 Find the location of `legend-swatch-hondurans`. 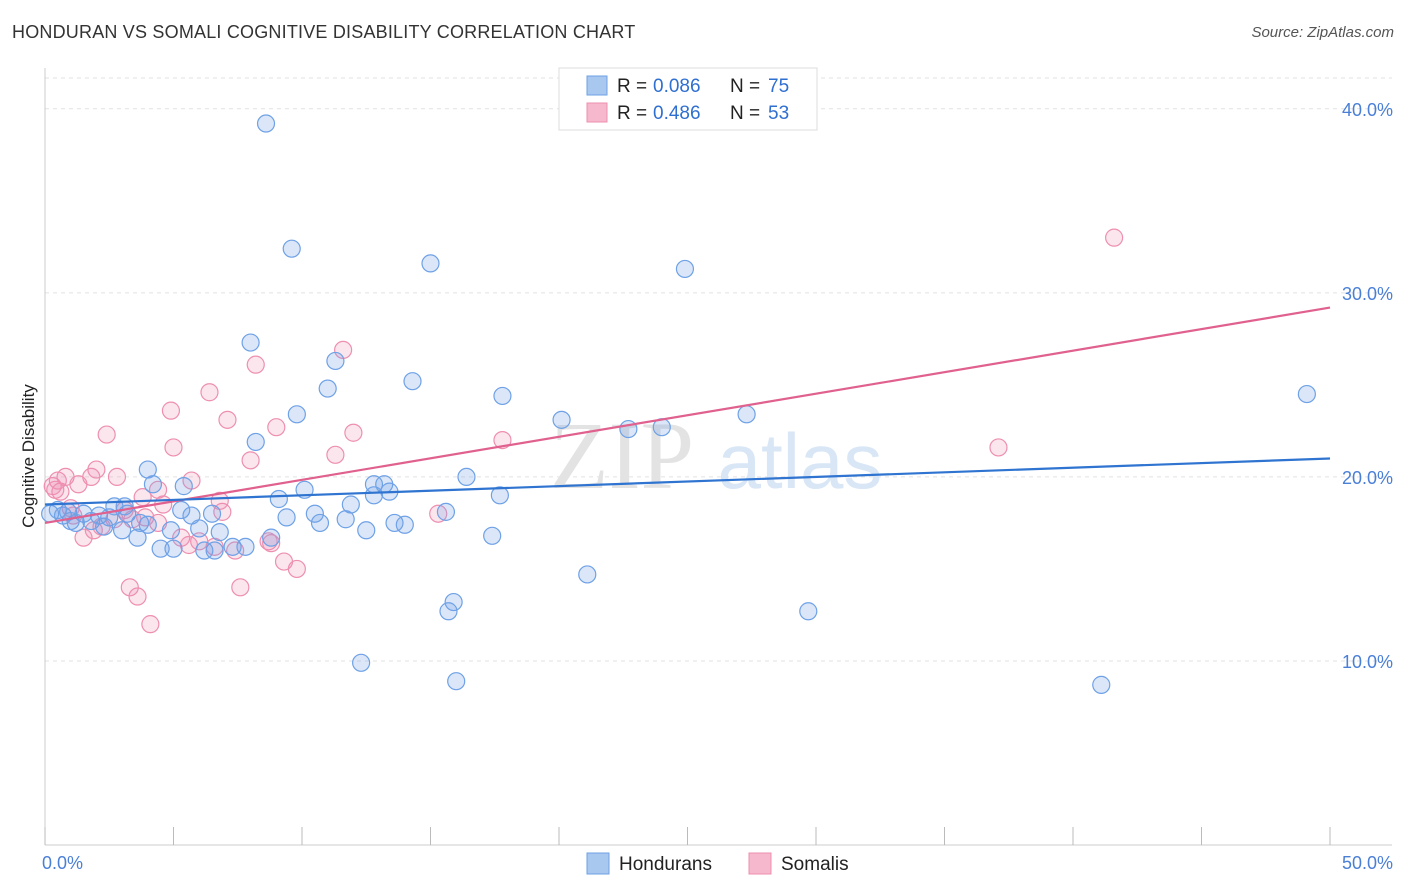

legend-swatch-hondurans is located at coordinates (597, 85).